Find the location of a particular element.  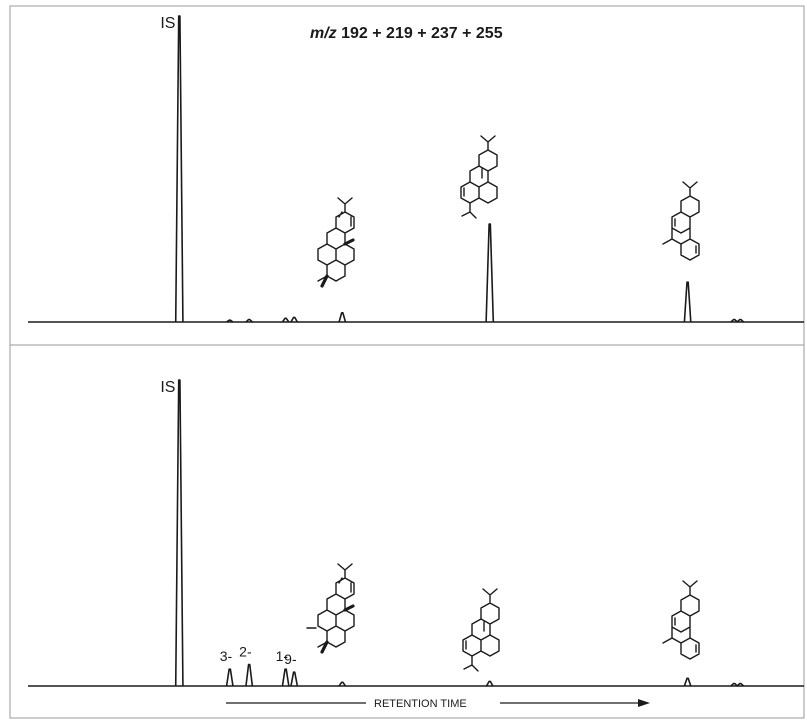

x-axis-arrow-icon is located at coordinates (644, 703).